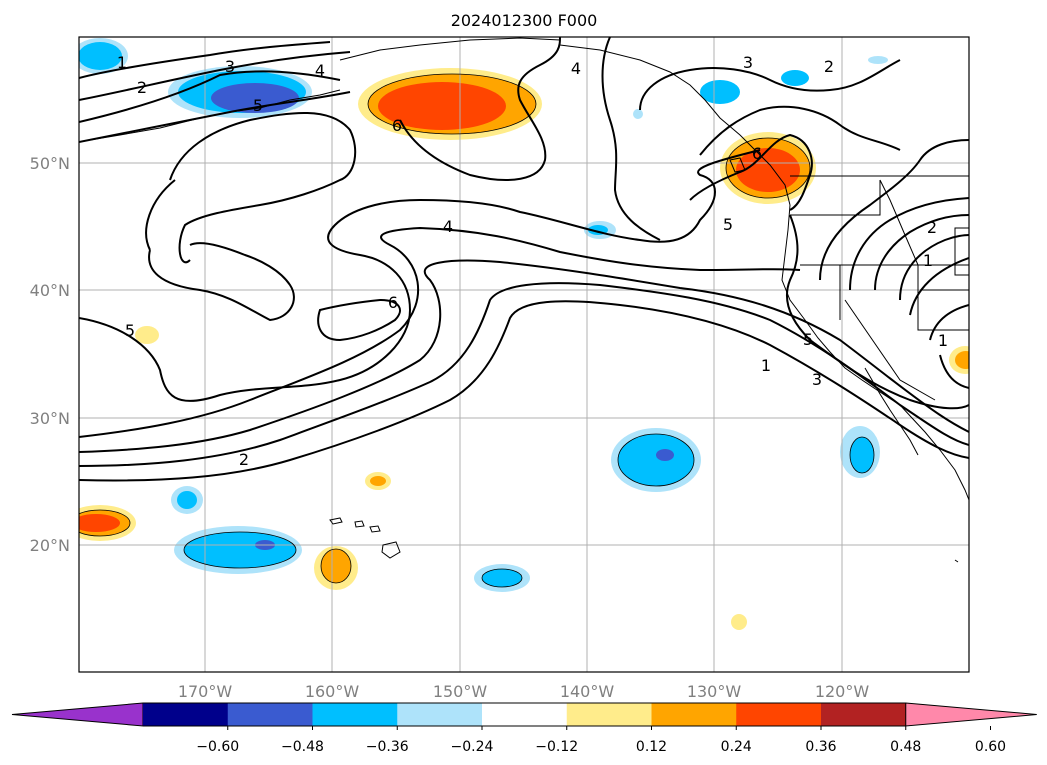 The height and width of the screenshot is (765, 1047). Describe the element at coordinates (820, 747) in the screenshot. I see `colorbar-tick-label: 0.36` at that location.